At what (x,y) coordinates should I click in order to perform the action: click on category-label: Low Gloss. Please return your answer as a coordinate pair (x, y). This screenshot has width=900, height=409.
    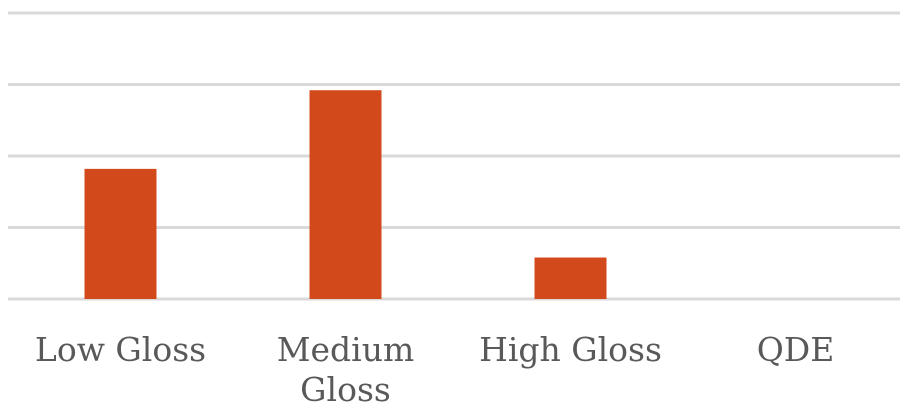
    Looking at the image, I should click on (120, 349).